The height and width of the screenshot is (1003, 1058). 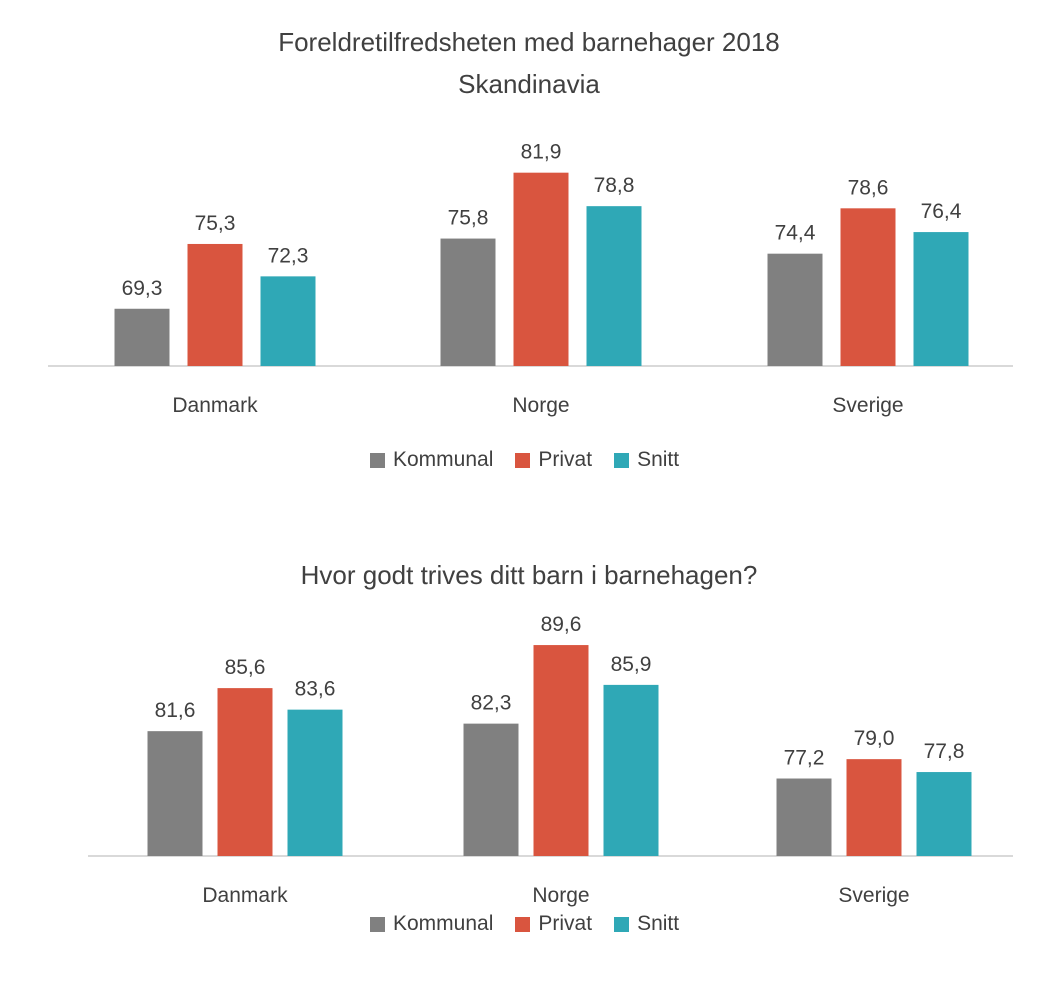 I want to click on data-label-snitt-sverige: 76,4, so click(x=941, y=211).